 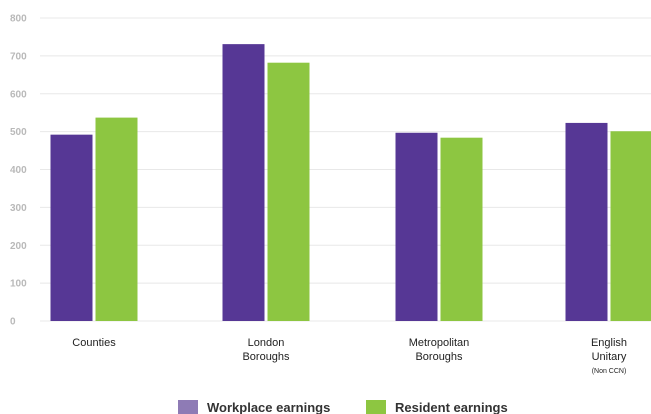 What do you see at coordinates (18, 19) in the screenshot?
I see `y-tick-label: 800` at bounding box center [18, 19].